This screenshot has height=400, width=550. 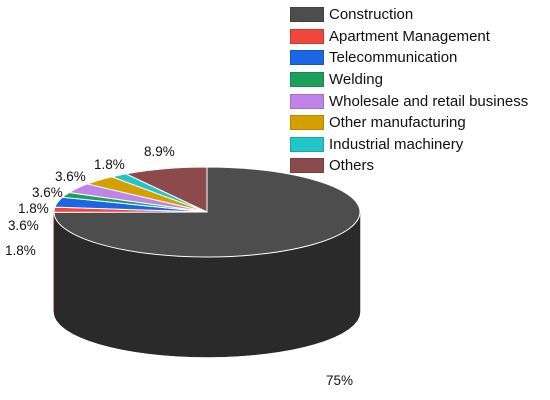 What do you see at coordinates (371, 15) in the screenshot?
I see `legend-label: Construction` at bounding box center [371, 15].